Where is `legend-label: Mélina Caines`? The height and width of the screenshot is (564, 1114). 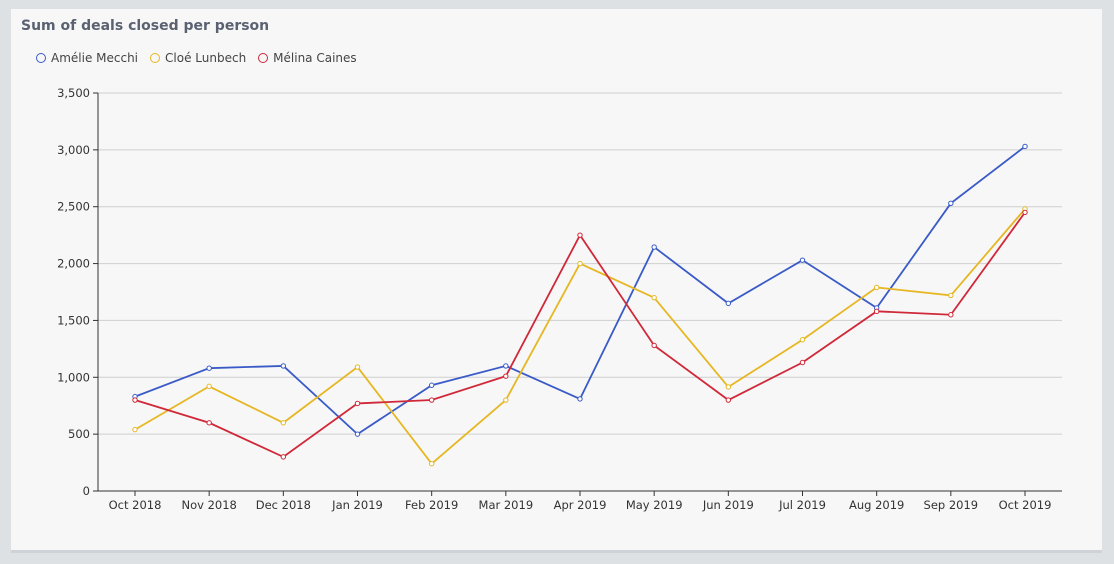 legend-label: Mélina Caines is located at coordinates (315, 58).